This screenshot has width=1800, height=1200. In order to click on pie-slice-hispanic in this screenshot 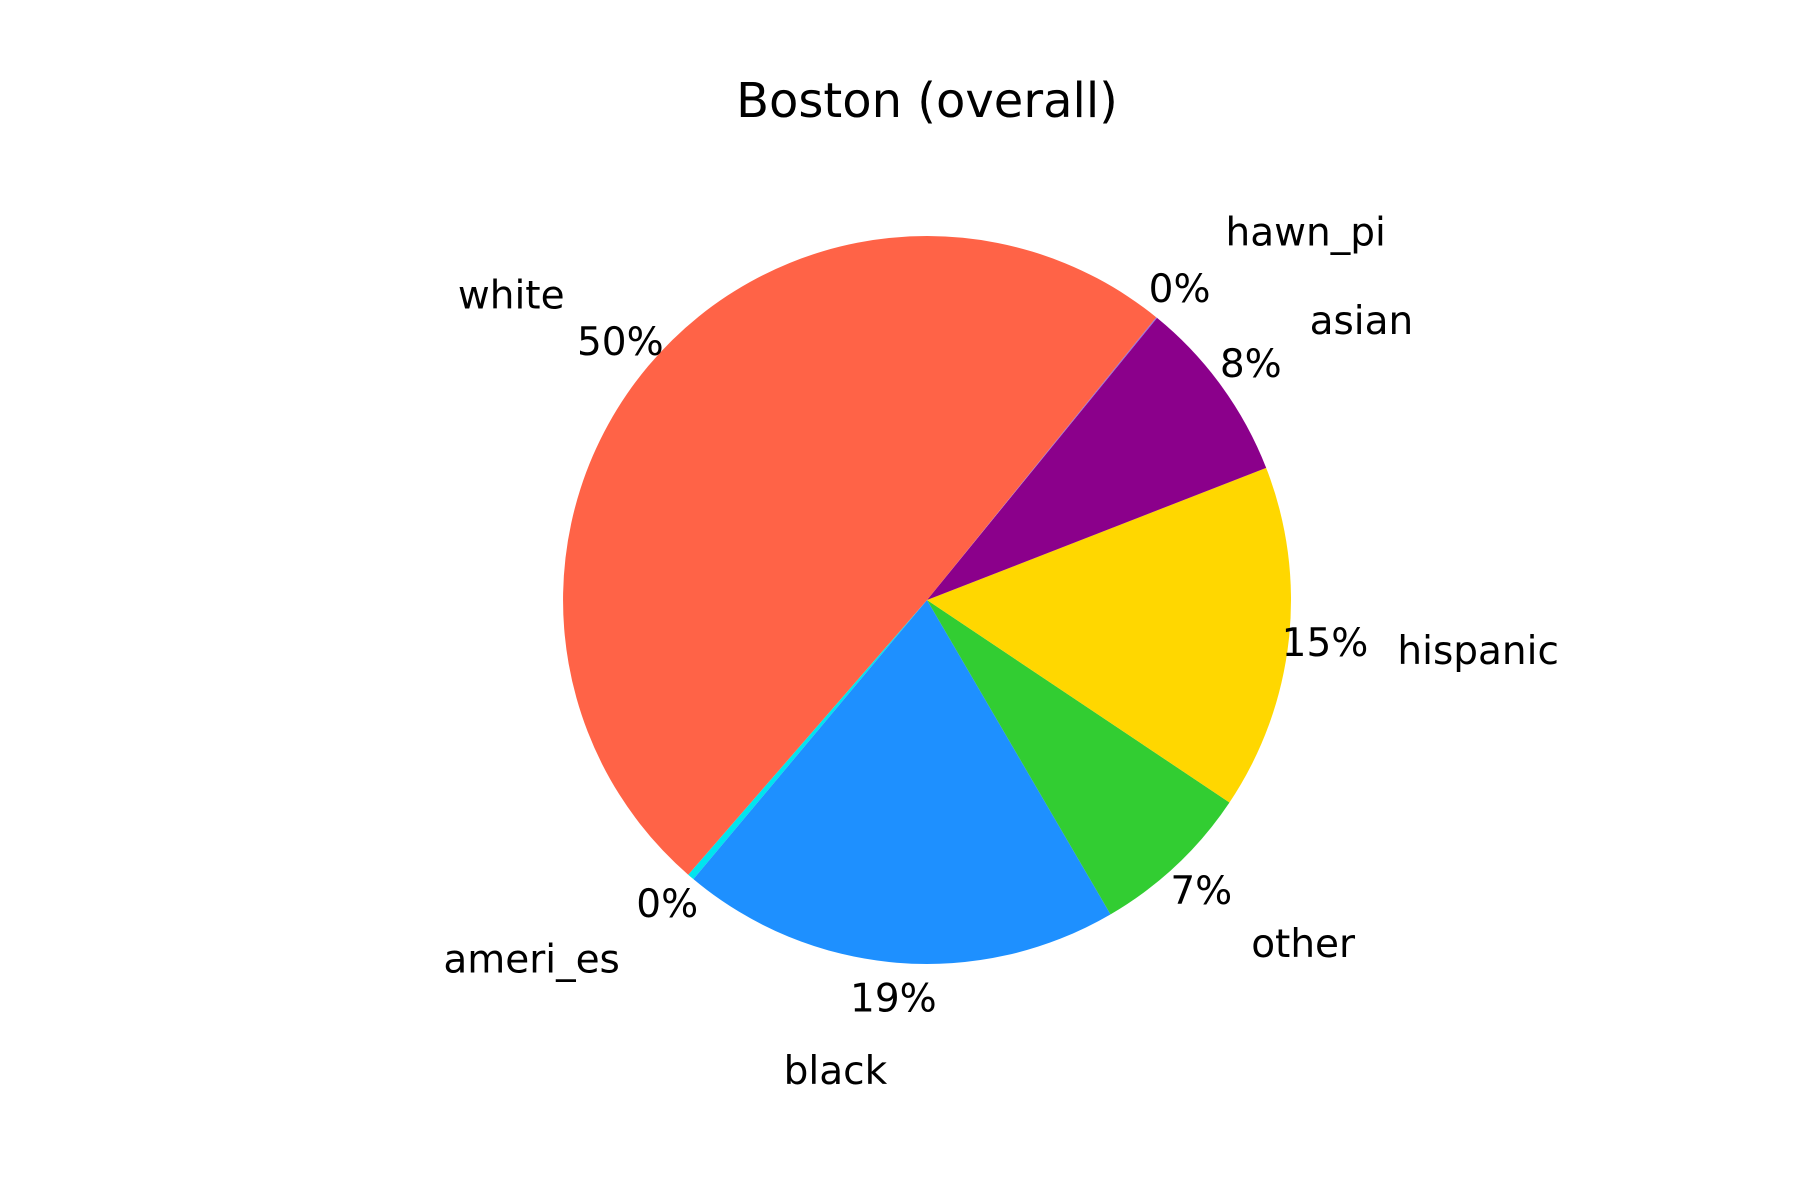, I will do `click(1109, 635)`.